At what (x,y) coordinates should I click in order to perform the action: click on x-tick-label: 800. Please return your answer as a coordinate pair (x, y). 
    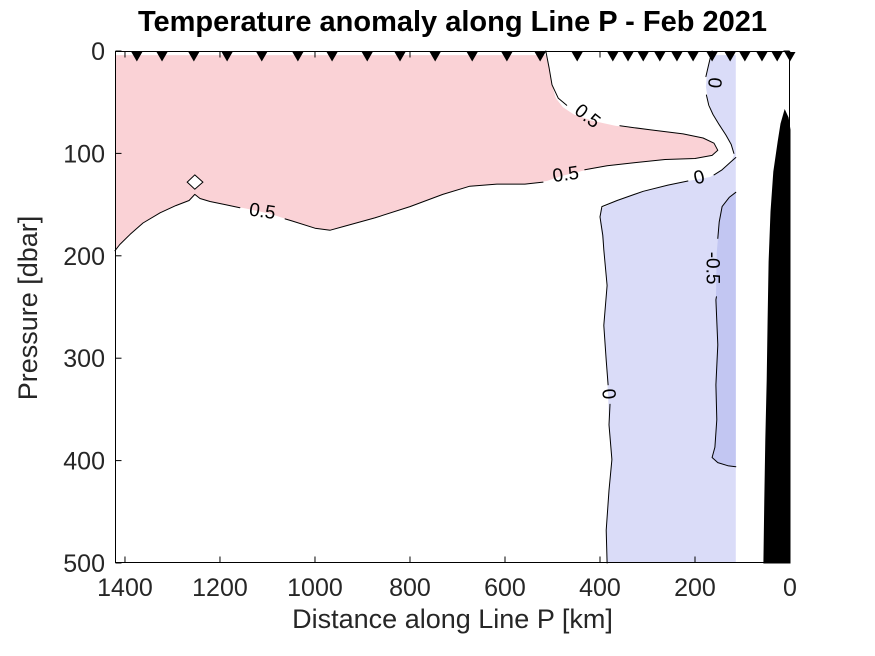
    Looking at the image, I should click on (410, 588).